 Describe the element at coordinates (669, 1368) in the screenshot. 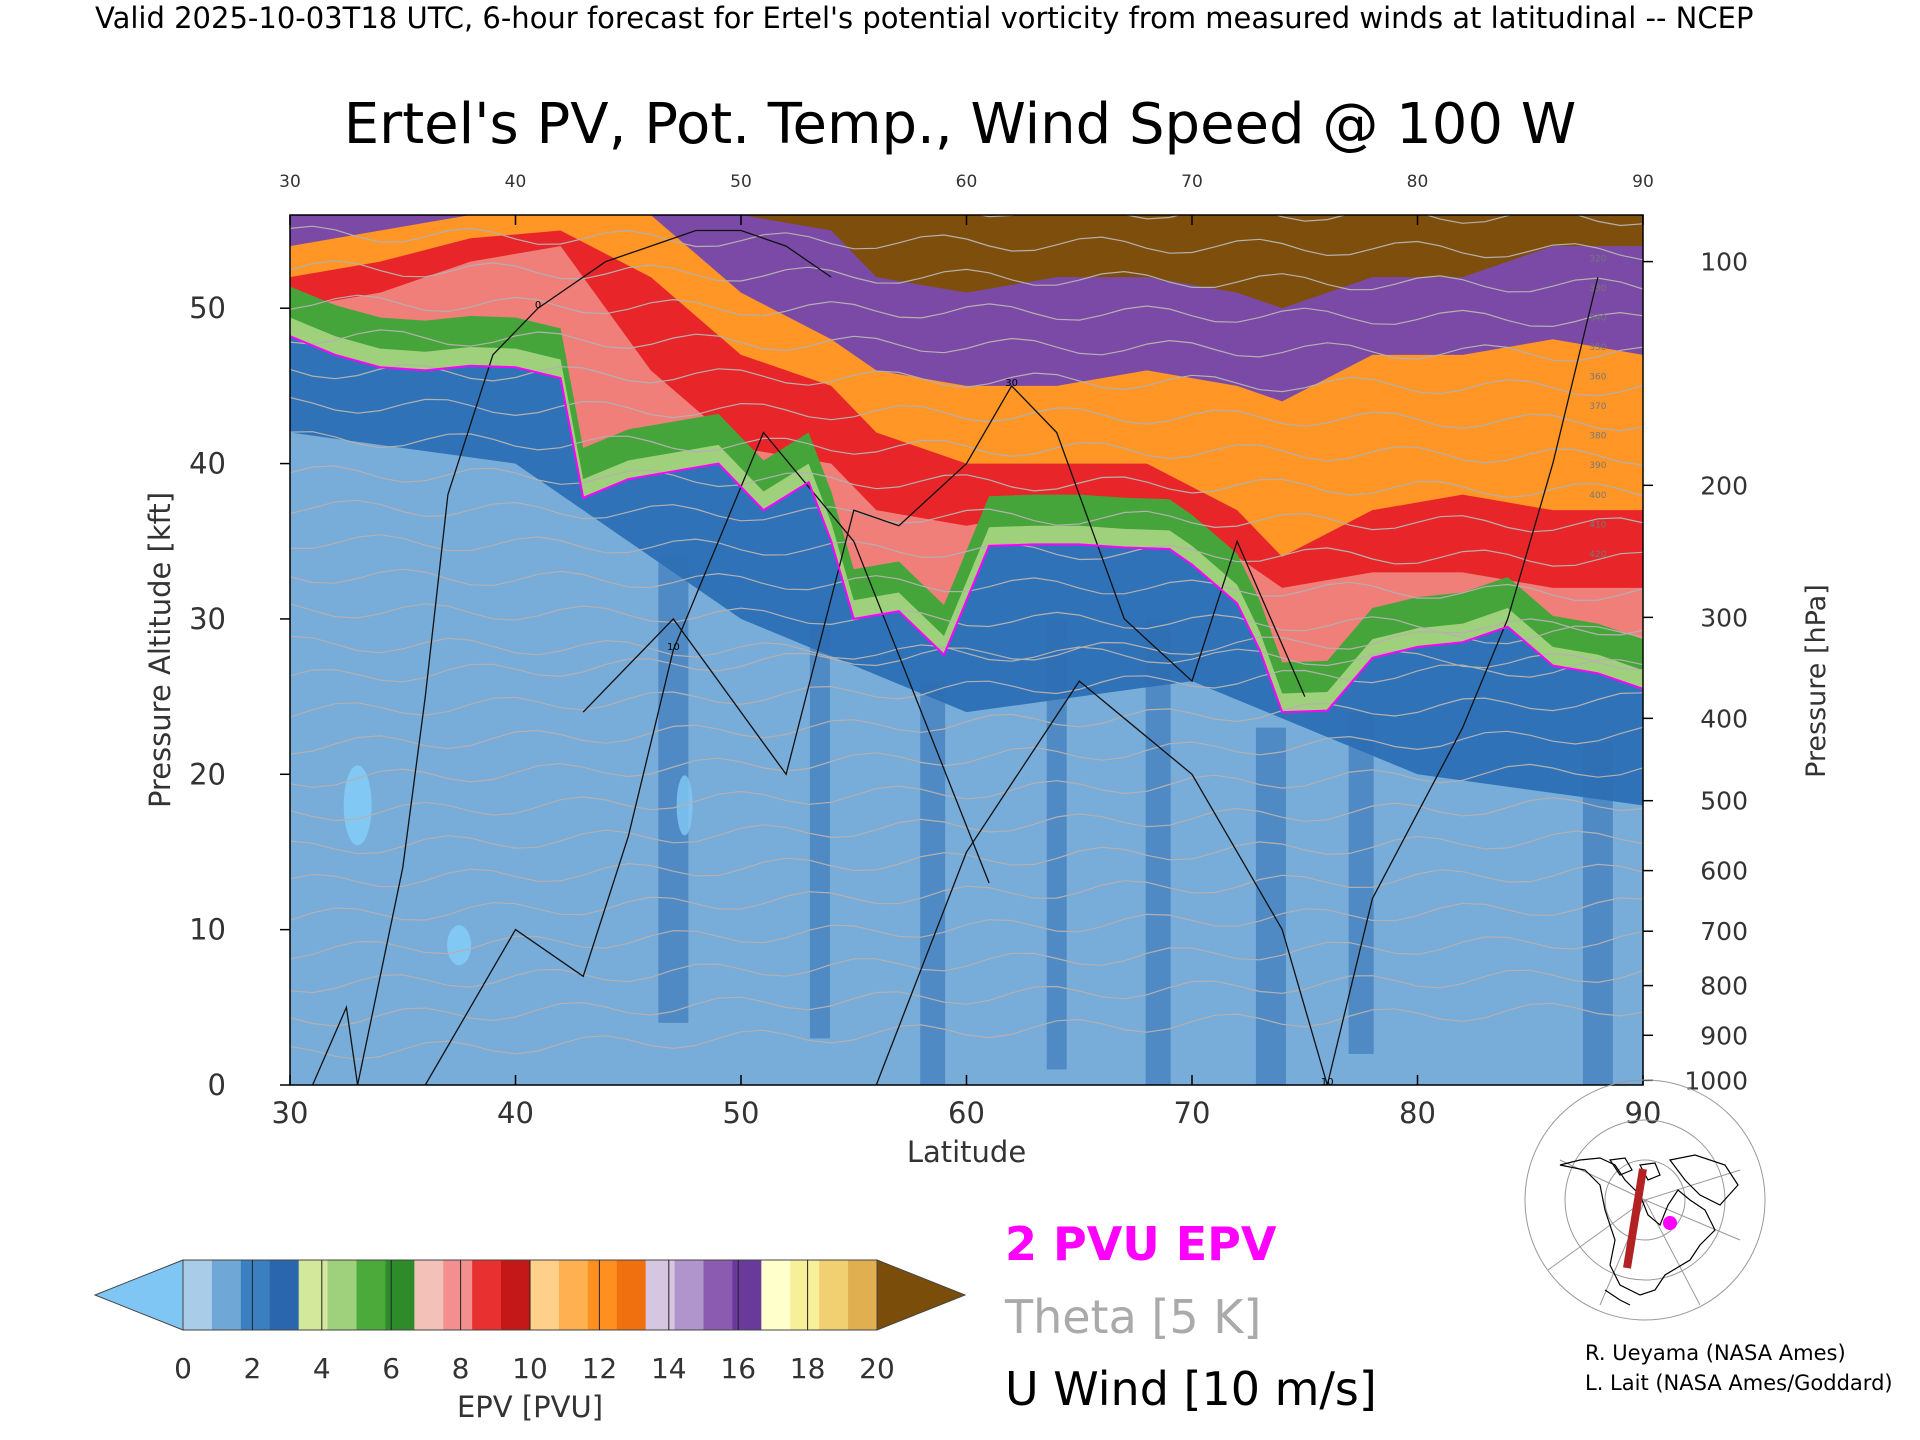

I see `colorbar-tick-label: 14` at that location.